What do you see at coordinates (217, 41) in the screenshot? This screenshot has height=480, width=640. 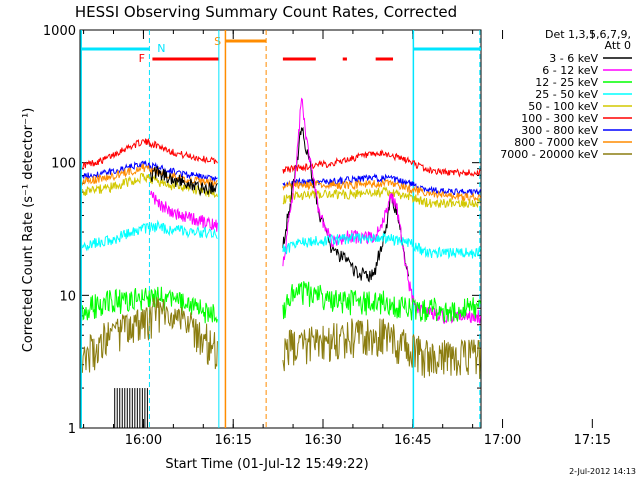 I see `saa-flag-label: S` at bounding box center [217, 41].